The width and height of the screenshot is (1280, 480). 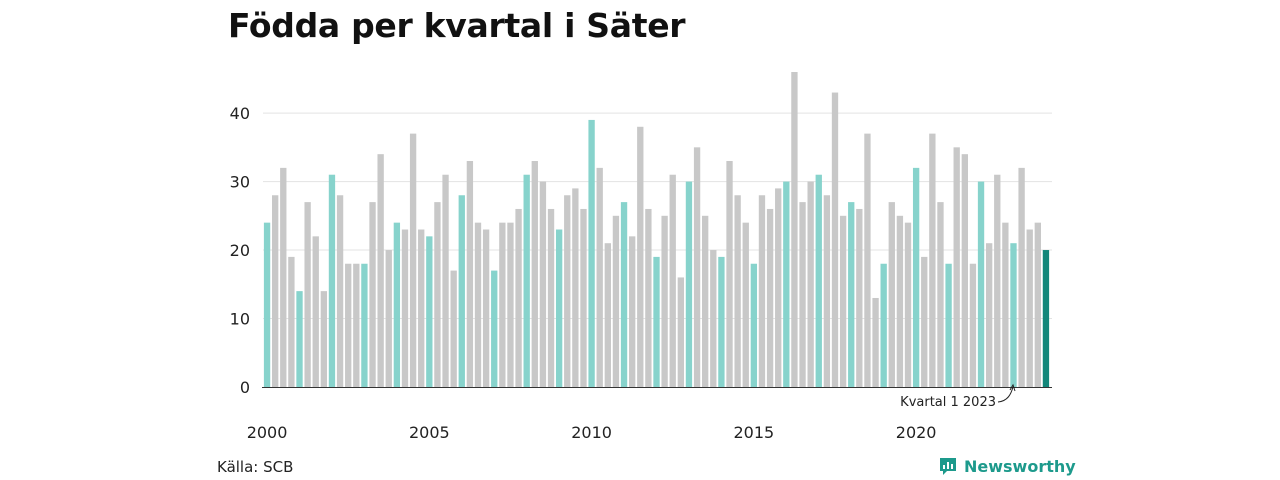 I want to click on y-axis: 0 10 20 30 40, so click(x=240, y=250).